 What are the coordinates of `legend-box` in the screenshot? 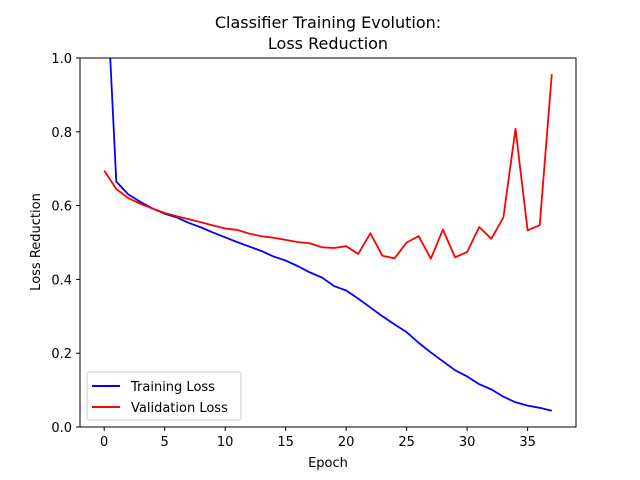 It's located at (164, 396).